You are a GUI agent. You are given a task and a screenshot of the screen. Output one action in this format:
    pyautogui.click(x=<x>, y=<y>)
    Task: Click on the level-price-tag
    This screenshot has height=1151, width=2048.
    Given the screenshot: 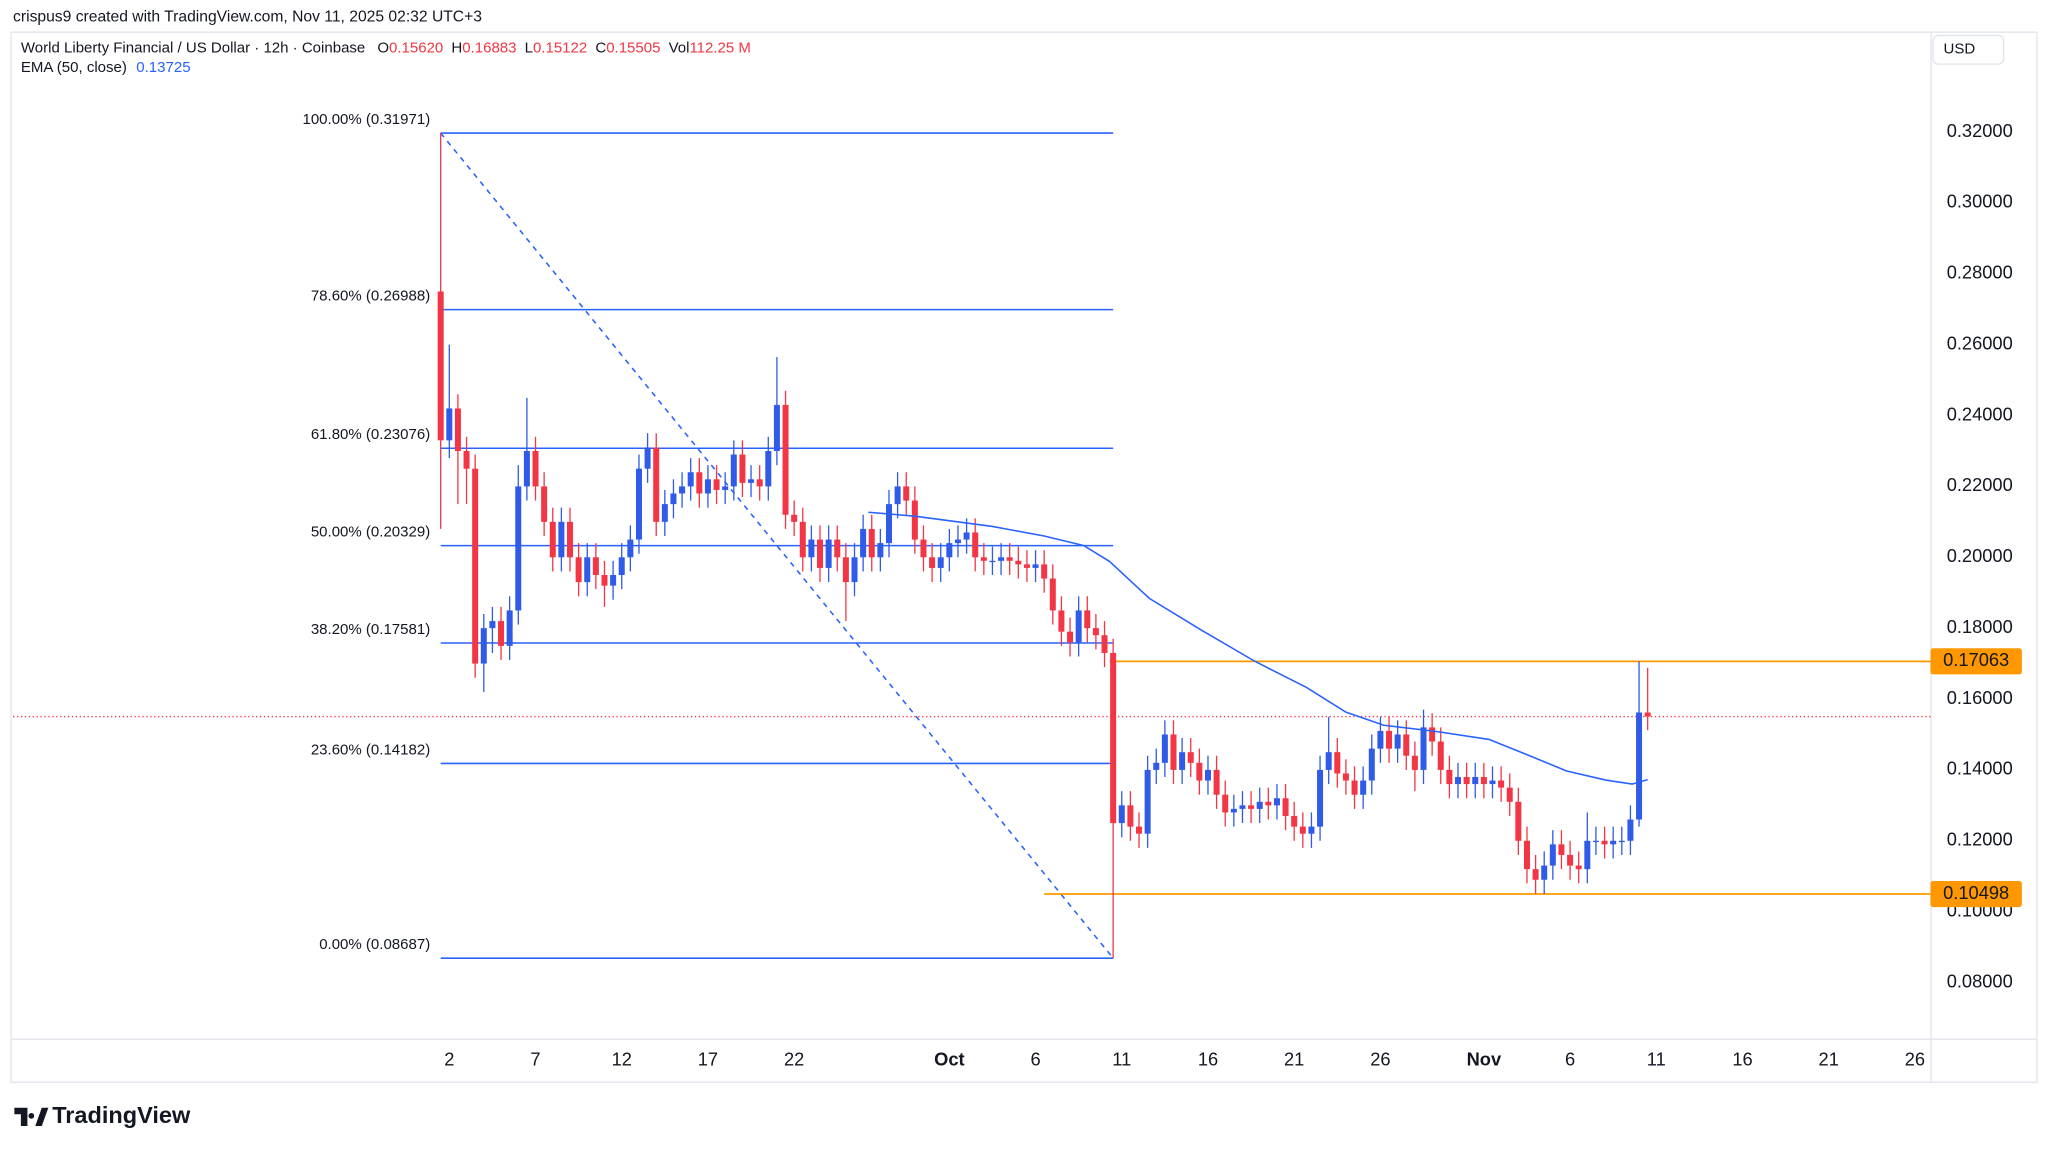 What is the action you would take?
    pyautogui.click(x=1976, y=661)
    